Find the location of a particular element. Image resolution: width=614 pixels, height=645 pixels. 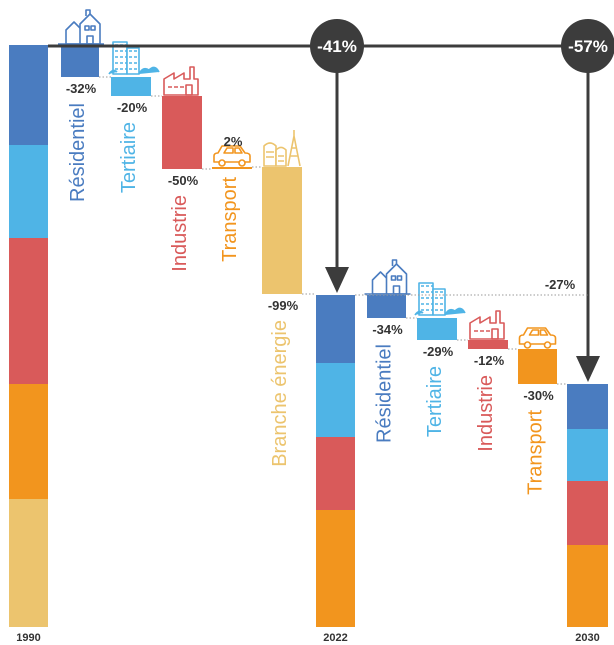

total-segment-2022-transport is located at coordinates (335, 568).